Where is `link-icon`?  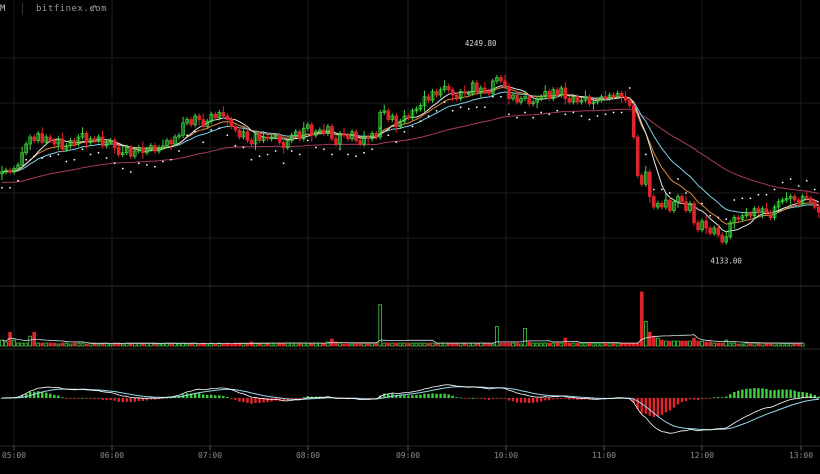
link-icon is located at coordinates (93, 8).